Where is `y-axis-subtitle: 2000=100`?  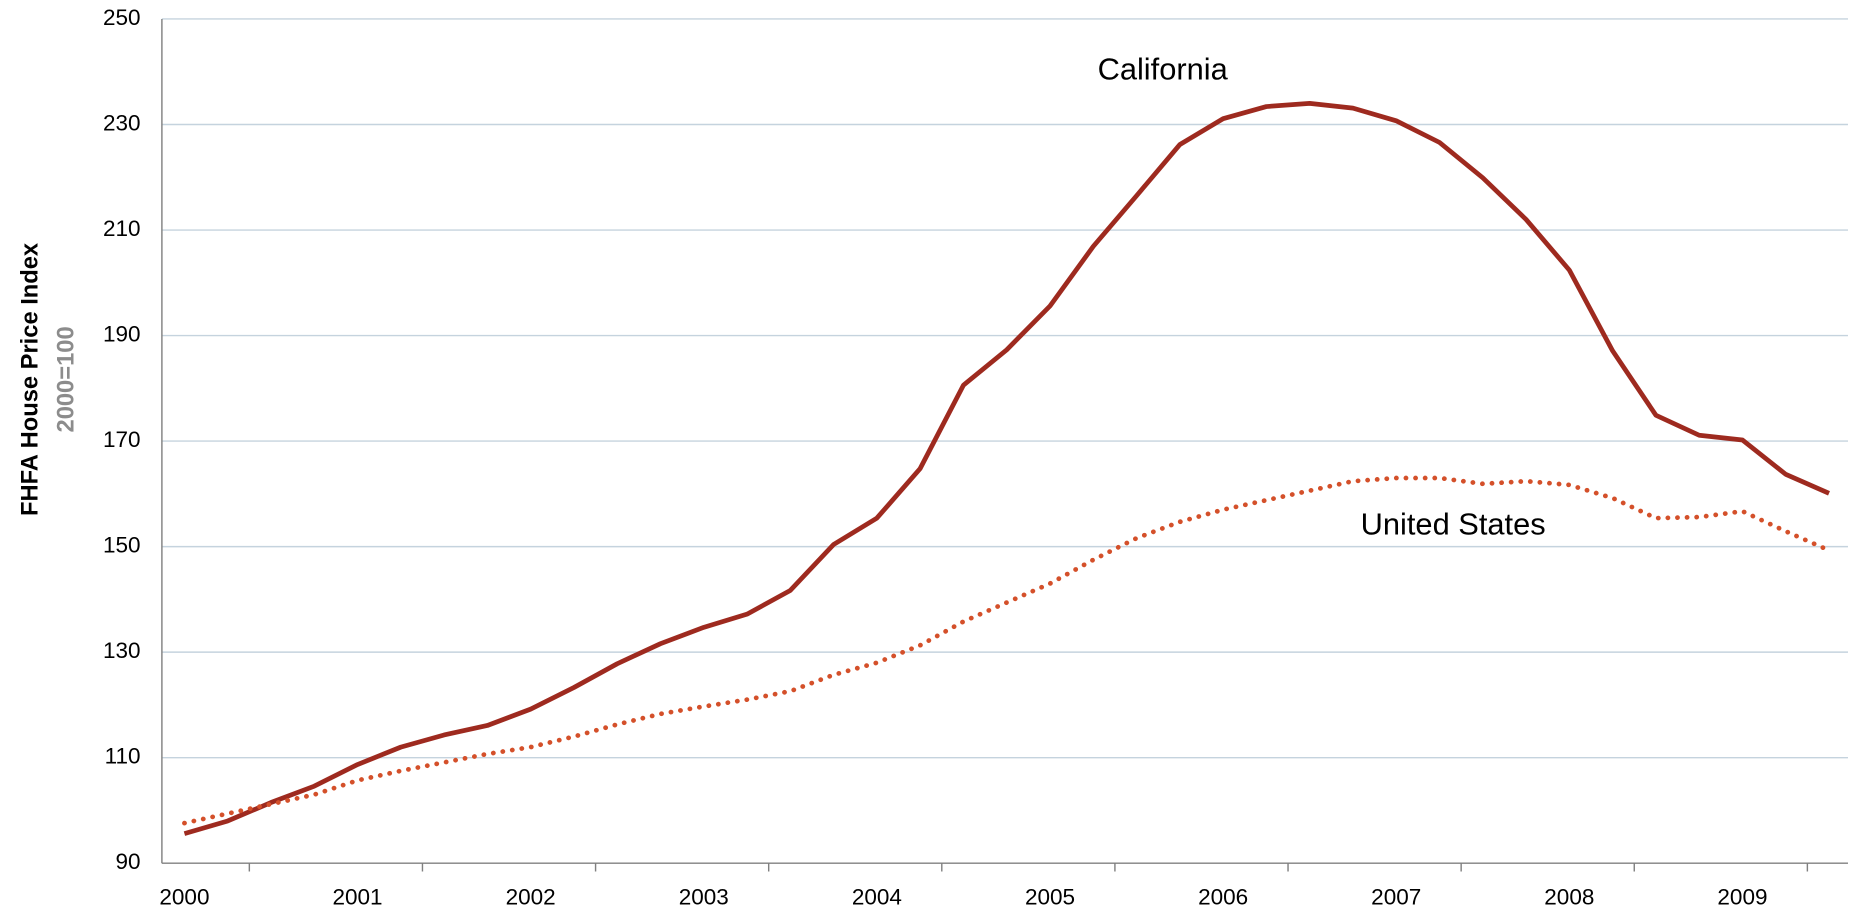 y-axis-subtitle: 2000=100 is located at coordinates (66, 379).